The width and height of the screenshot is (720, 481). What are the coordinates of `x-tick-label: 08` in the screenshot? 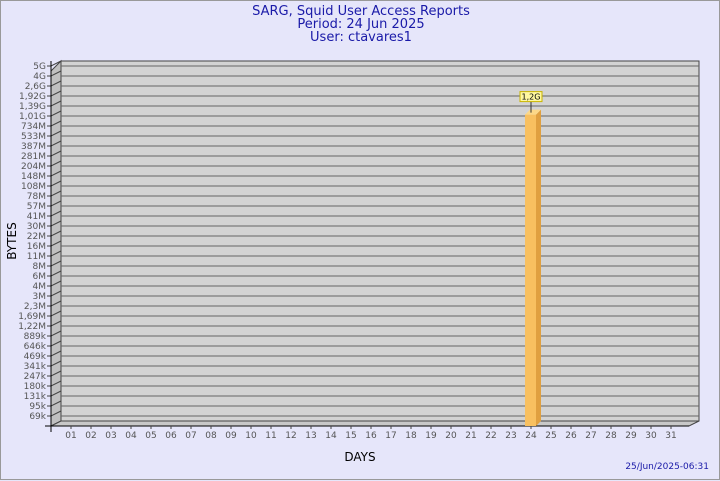 It's located at (211, 436).